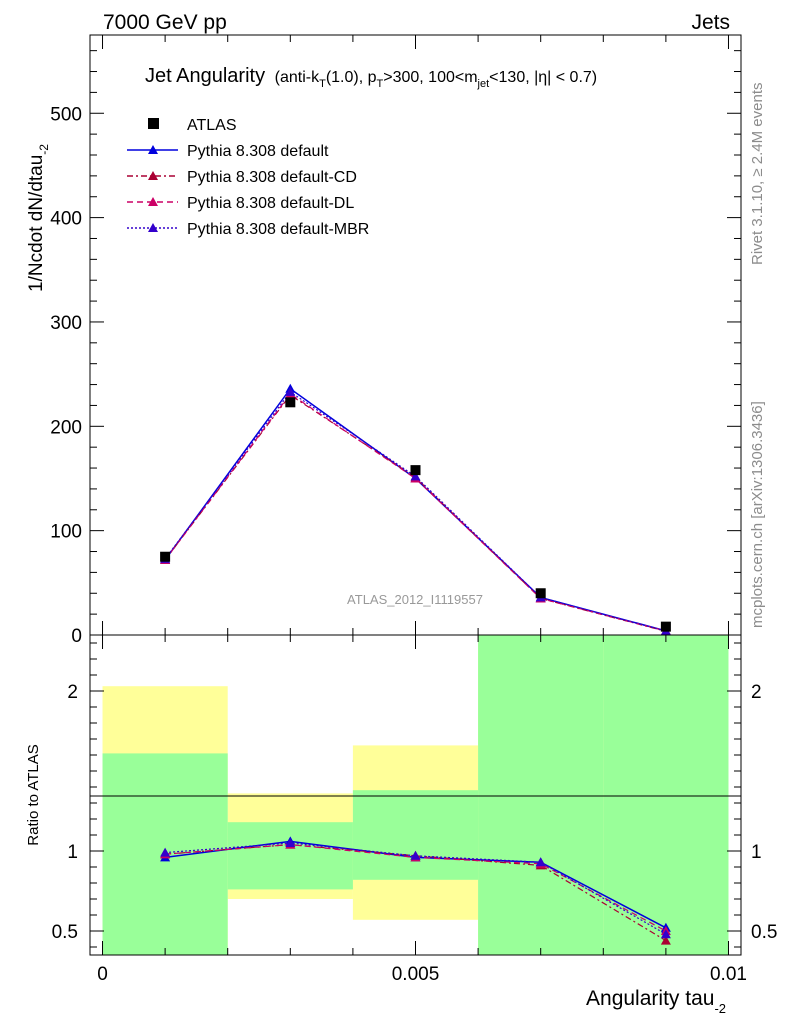 The width and height of the screenshot is (786, 1024). Describe the element at coordinates (483, 84) in the screenshot. I see `title-sub-3: jet` at that location.